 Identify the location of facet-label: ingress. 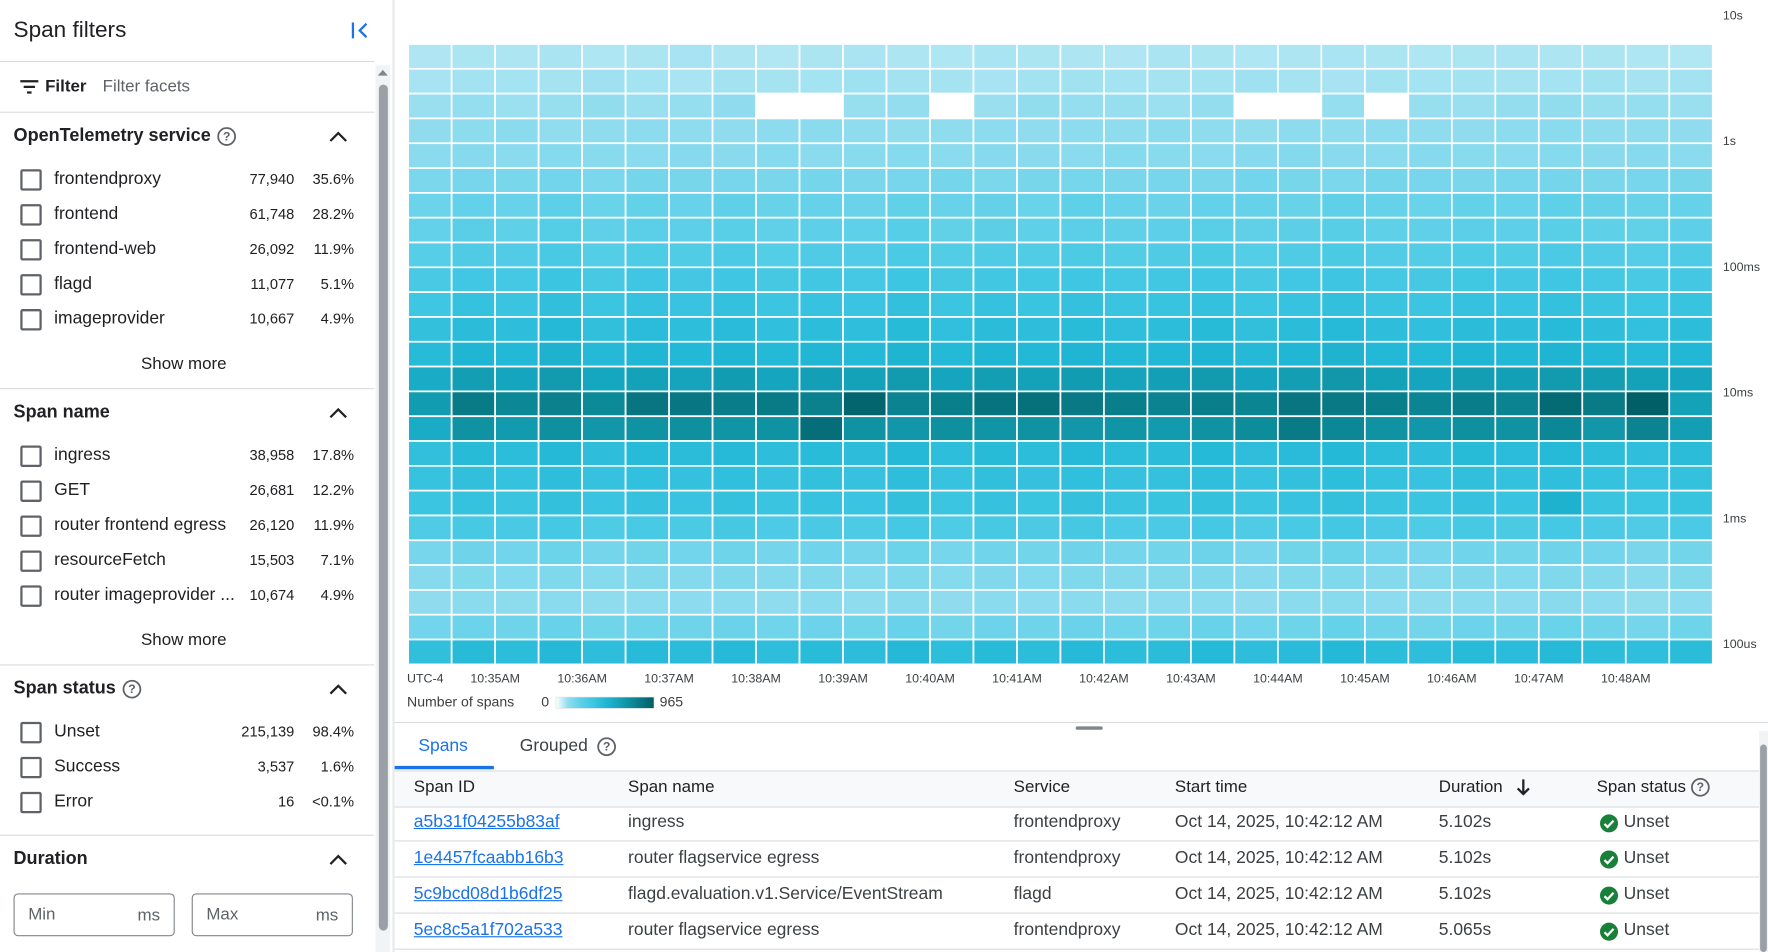
(82, 455).